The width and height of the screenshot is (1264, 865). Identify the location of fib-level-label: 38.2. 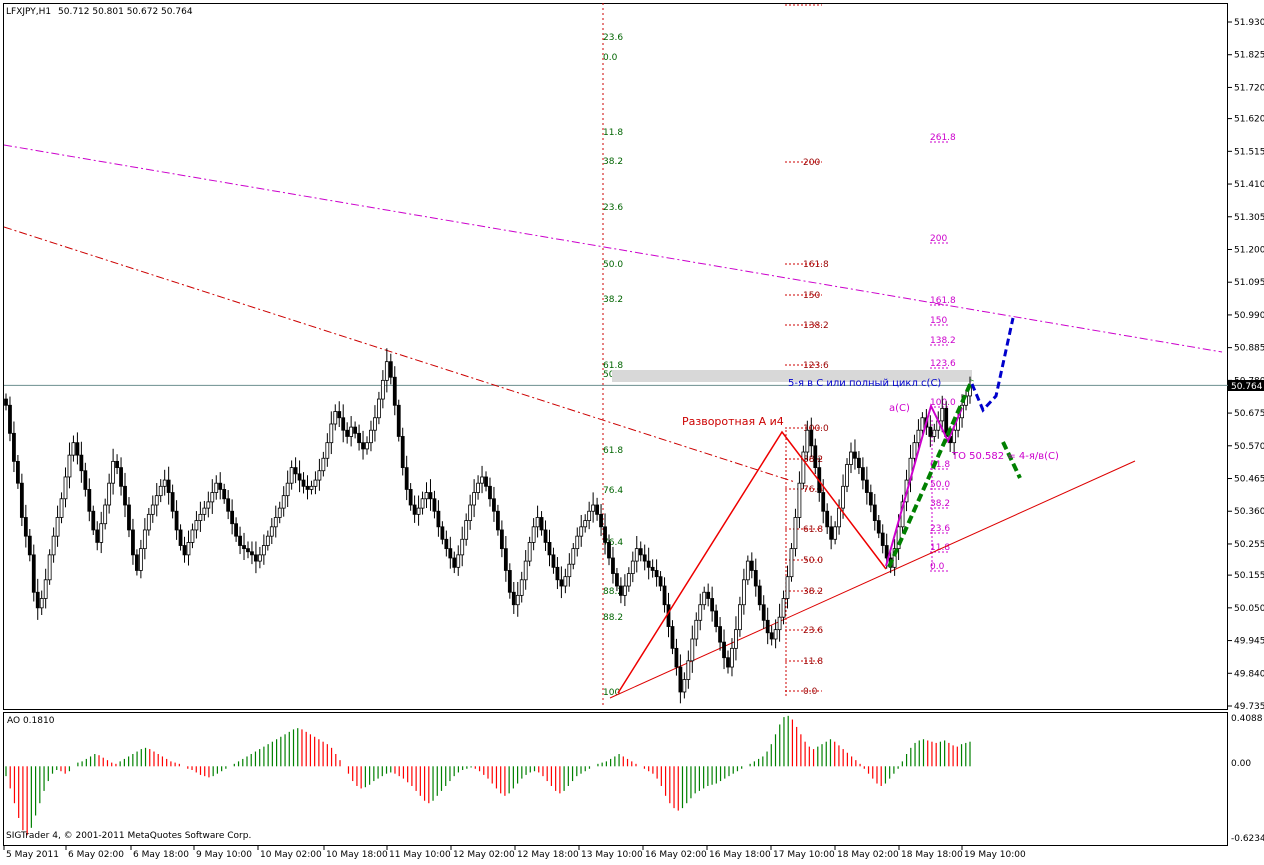
(613, 162).